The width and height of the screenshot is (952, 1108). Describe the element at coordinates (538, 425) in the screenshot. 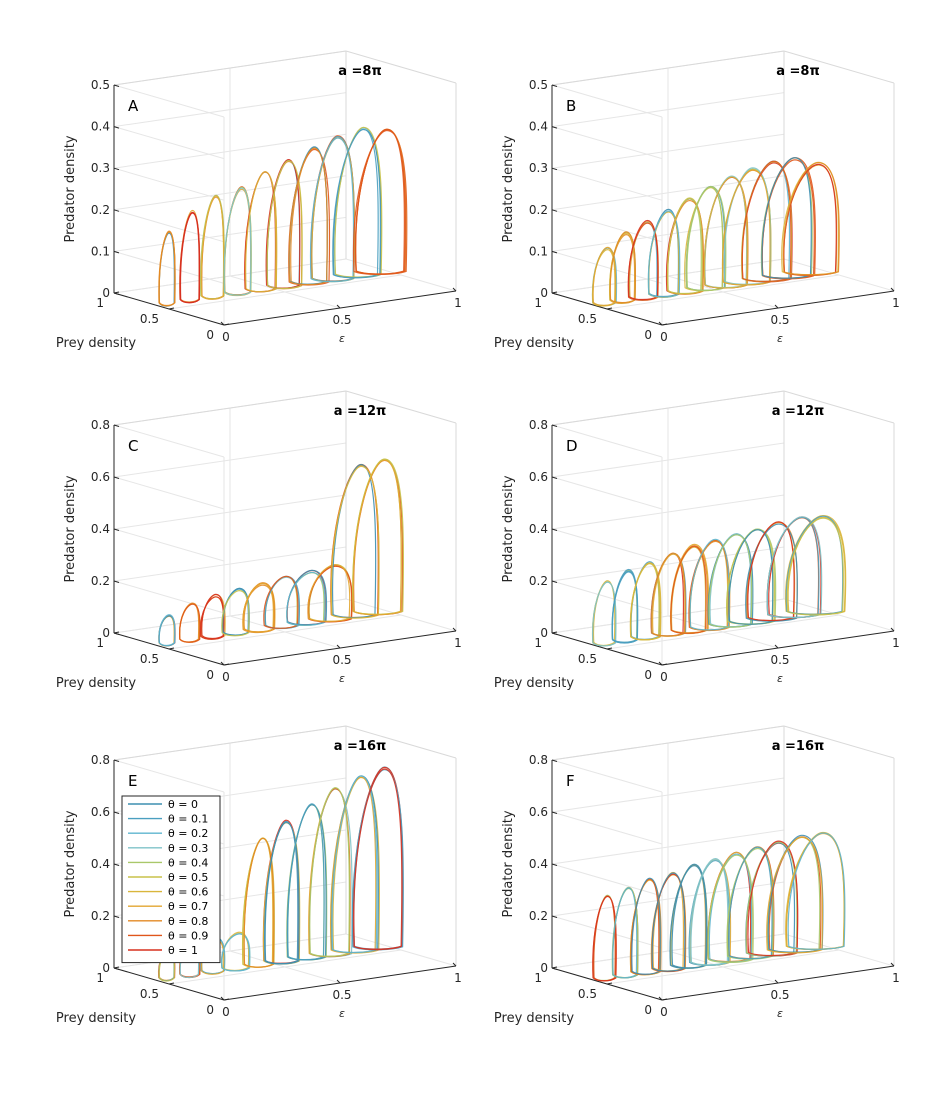

I see `z-tick-label: 0.8` at that location.